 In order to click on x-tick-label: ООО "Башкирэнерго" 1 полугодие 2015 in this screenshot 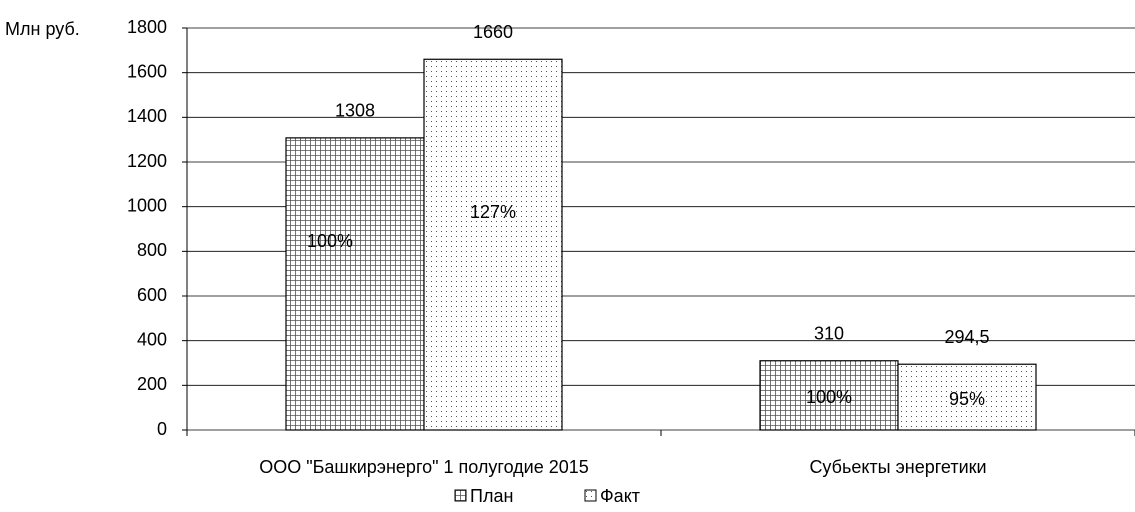, I will do `click(424, 467)`.